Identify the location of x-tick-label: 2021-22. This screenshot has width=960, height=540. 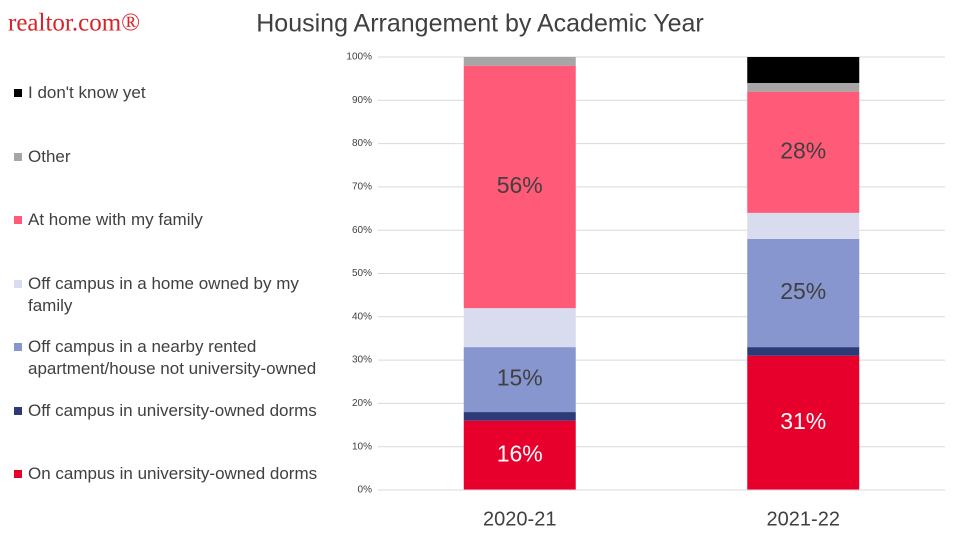
(803, 519).